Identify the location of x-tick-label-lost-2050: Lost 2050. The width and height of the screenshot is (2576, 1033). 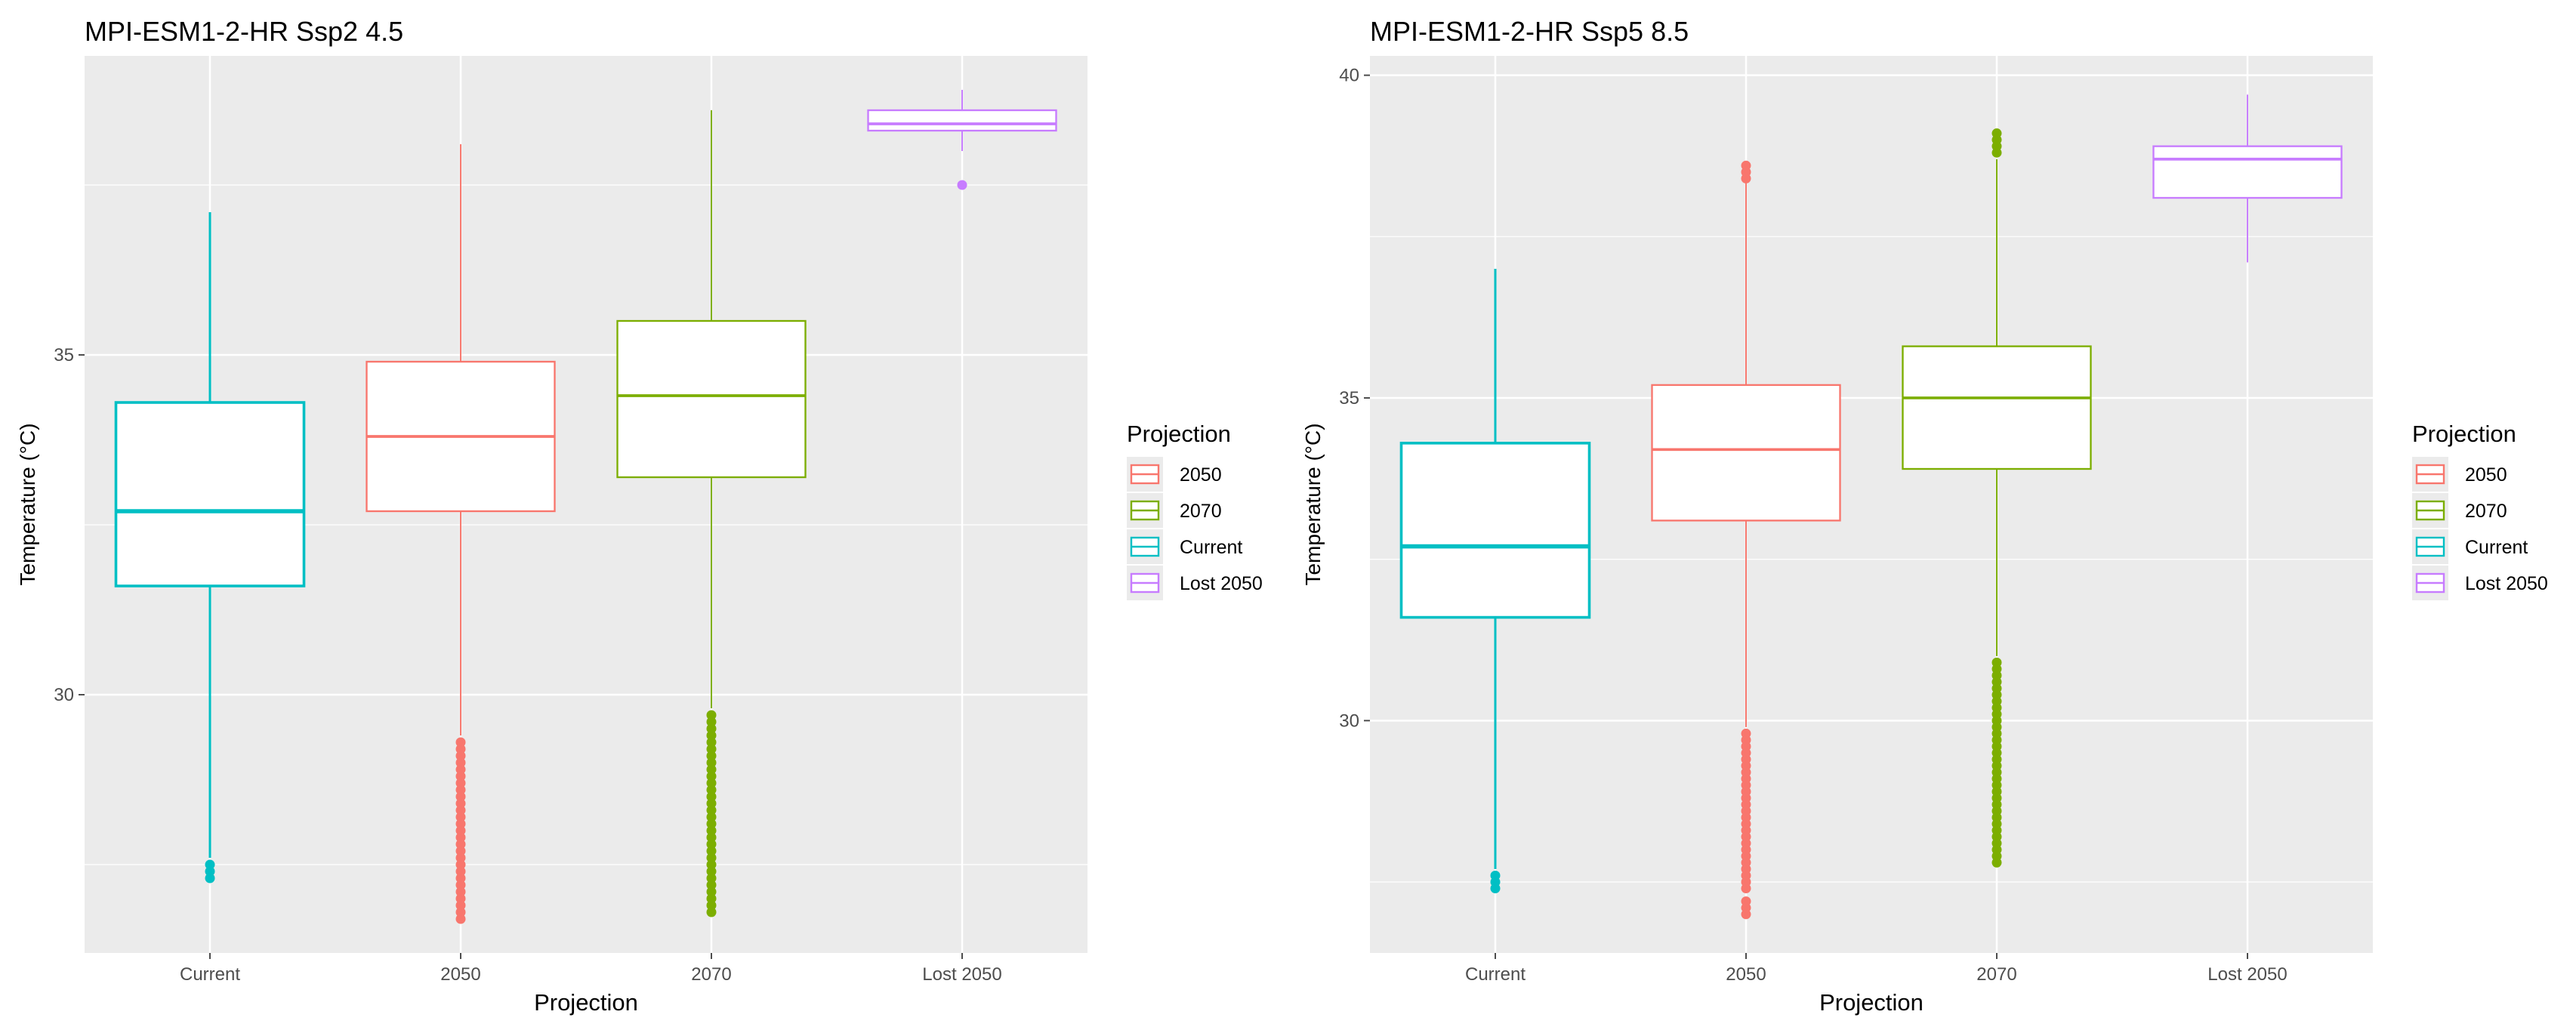
(961, 974).